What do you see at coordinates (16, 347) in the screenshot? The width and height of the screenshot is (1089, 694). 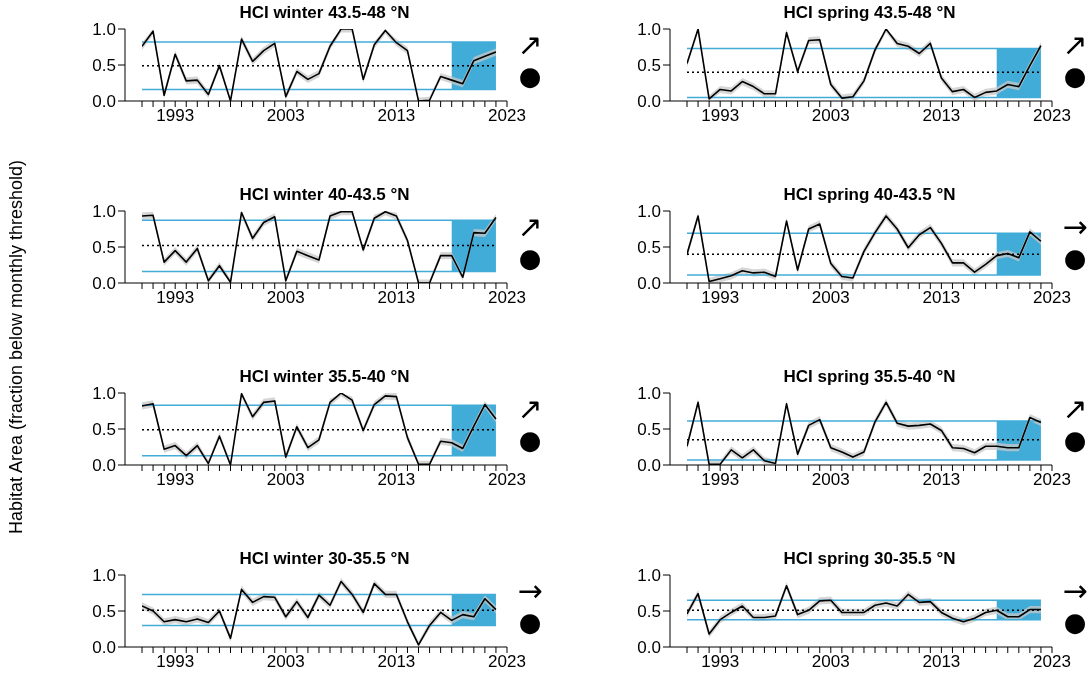 I see `y-axis-title: Habitat Area (fraction below monthly threshold)` at bounding box center [16, 347].